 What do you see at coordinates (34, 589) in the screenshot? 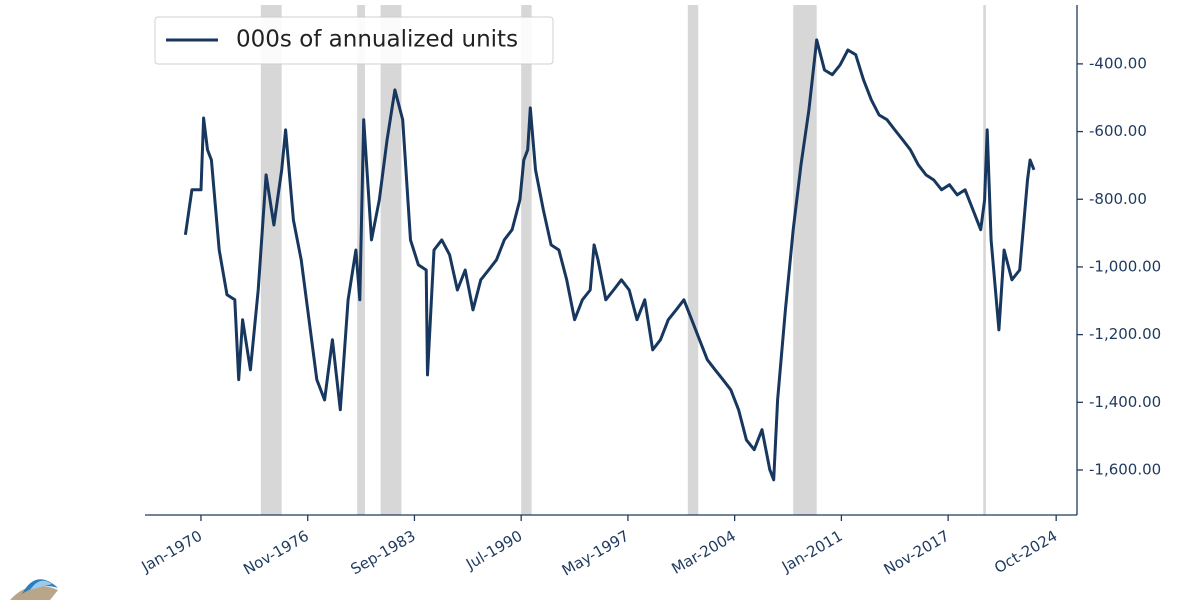
I see `logo` at bounding box center [34, 589].